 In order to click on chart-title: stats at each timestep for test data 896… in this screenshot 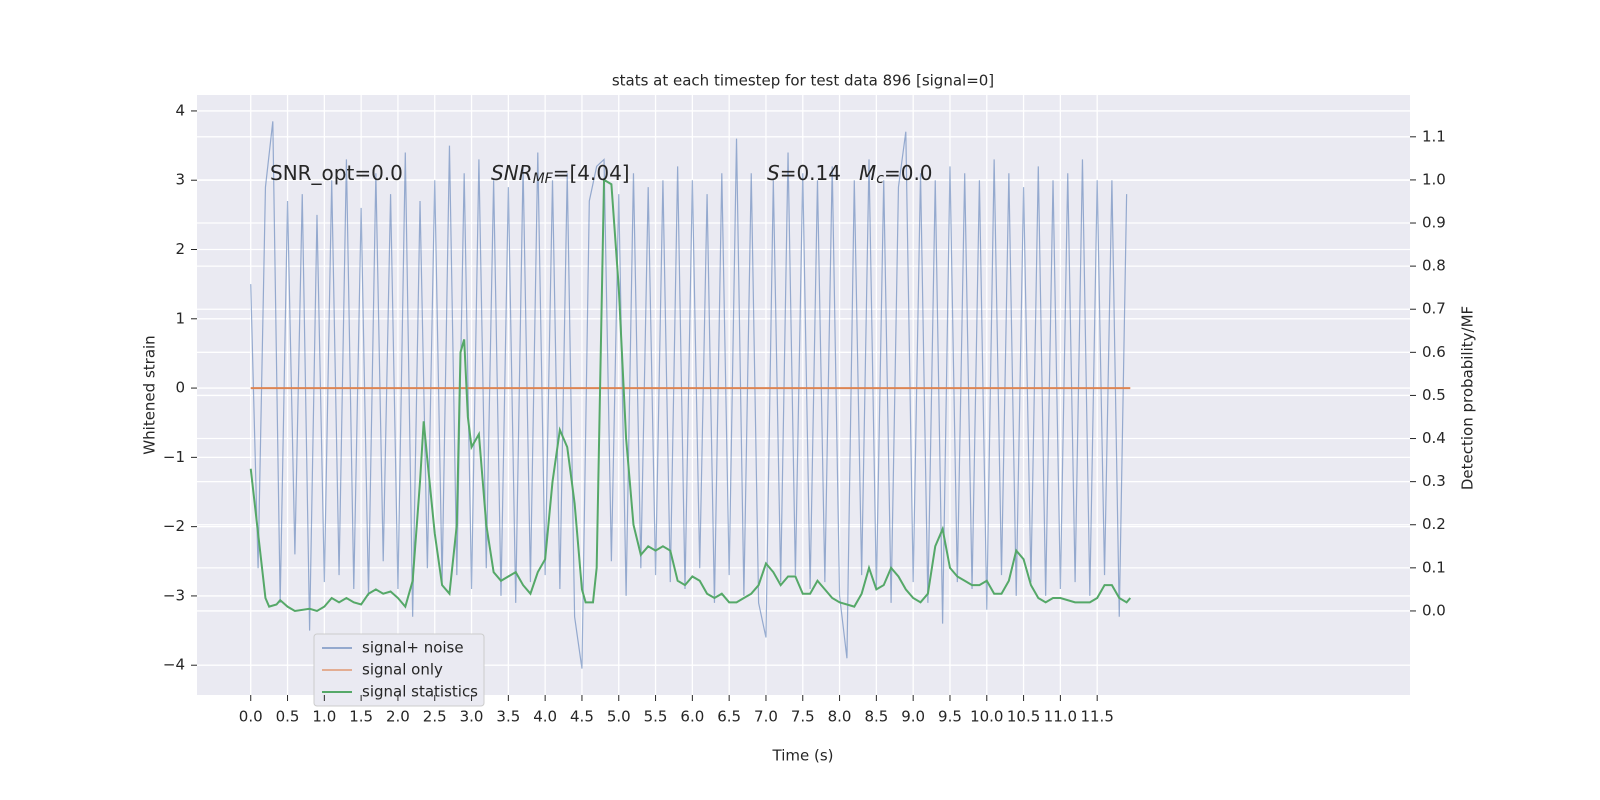, I will do `click(803, 81)`.